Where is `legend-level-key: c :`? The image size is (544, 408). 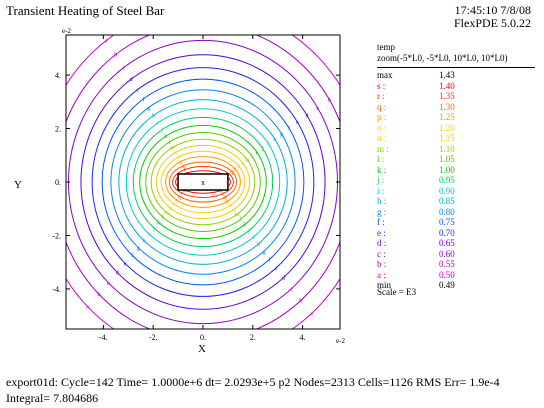 legend-level-key: c : is located at coordinates (381, 253).